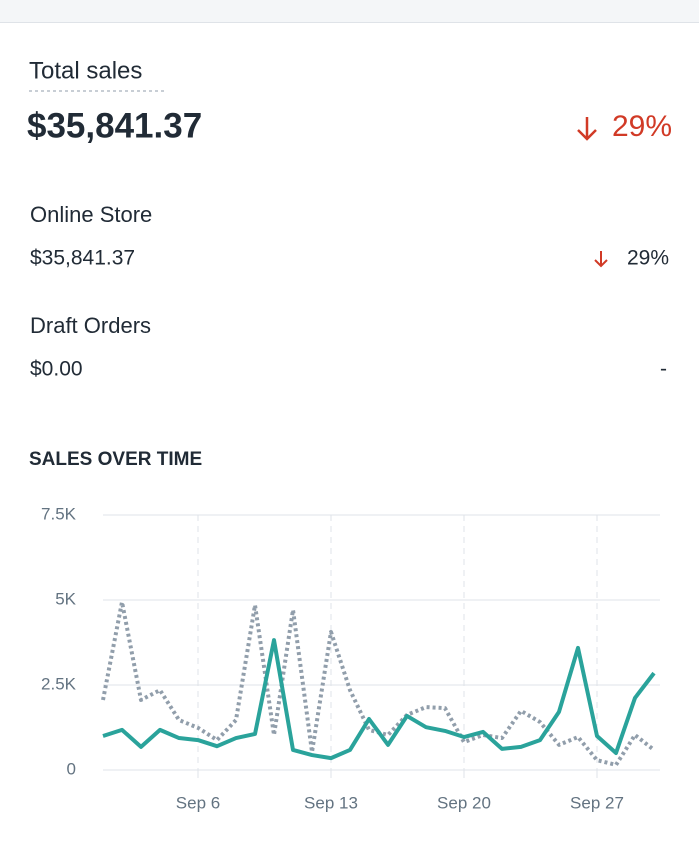  I want to click on channel-name: Online Store, so click(91, 214).